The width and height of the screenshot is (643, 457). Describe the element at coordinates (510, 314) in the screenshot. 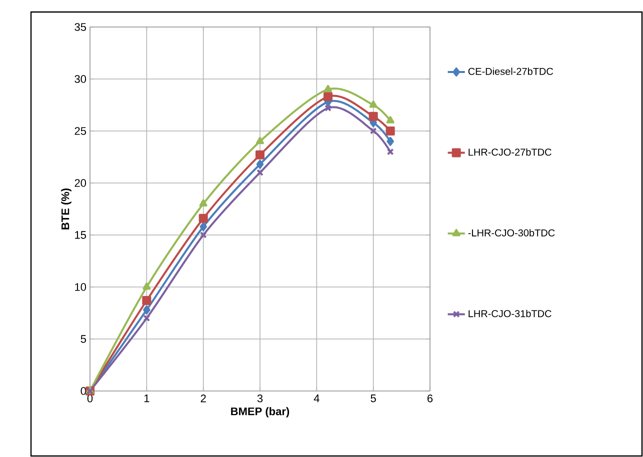

I see `legend-label: LHR-CJO-31bTDC` at that location.